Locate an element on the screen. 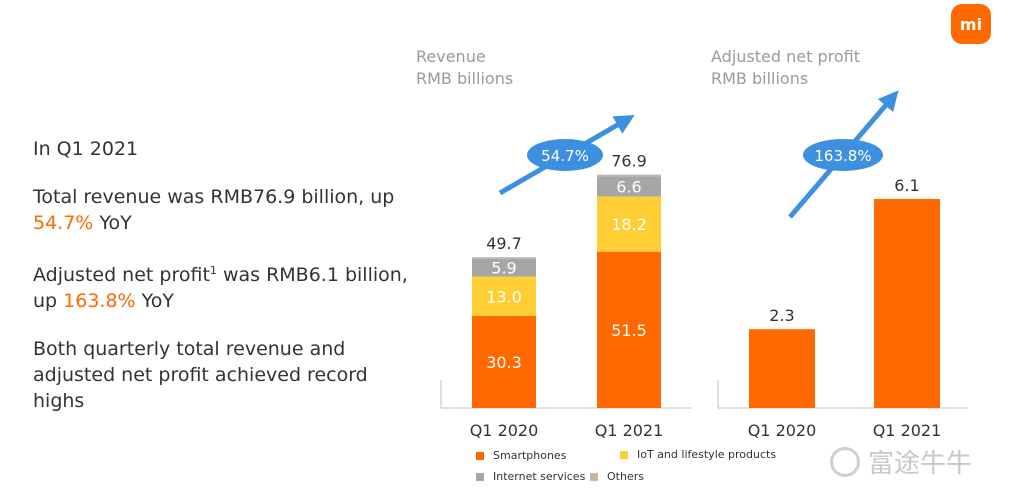 This screenshot has width=1010, height=496. revenue-segment-label: 5.9 is located at coordinates (503, 268).